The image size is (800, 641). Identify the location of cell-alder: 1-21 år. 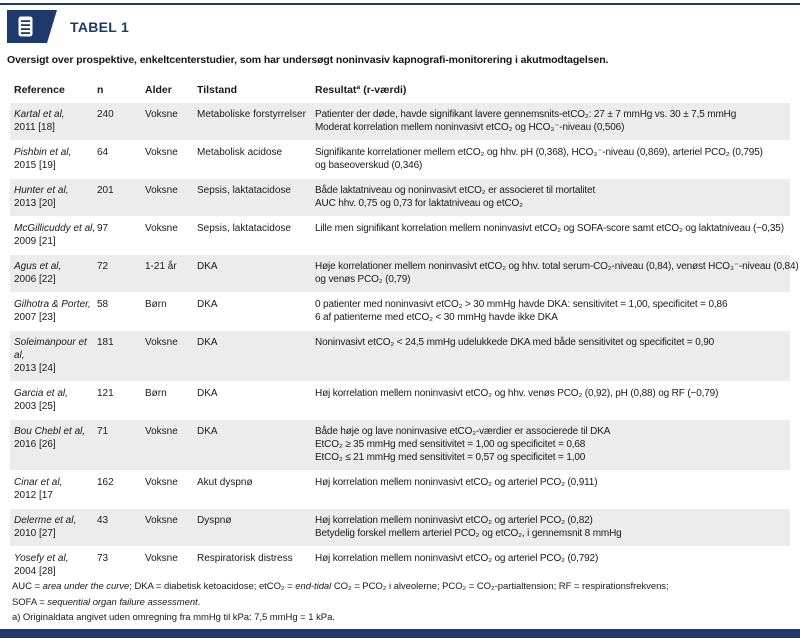
(161, 266).